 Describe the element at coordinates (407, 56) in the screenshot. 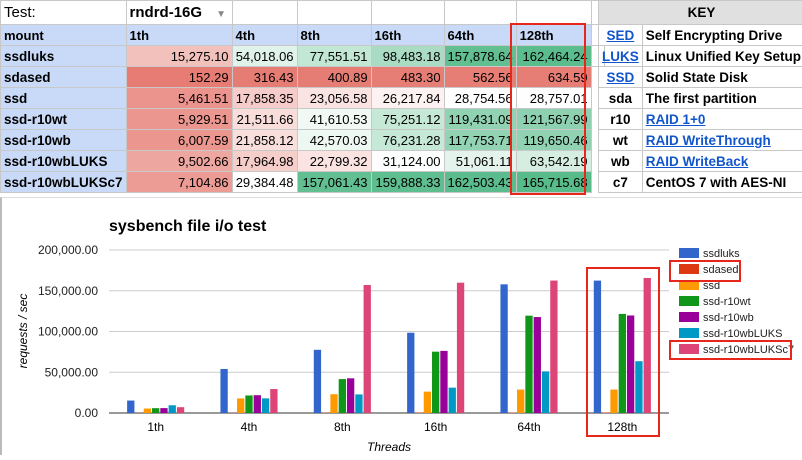

I see `value-cell: 98,483.18` at that location.